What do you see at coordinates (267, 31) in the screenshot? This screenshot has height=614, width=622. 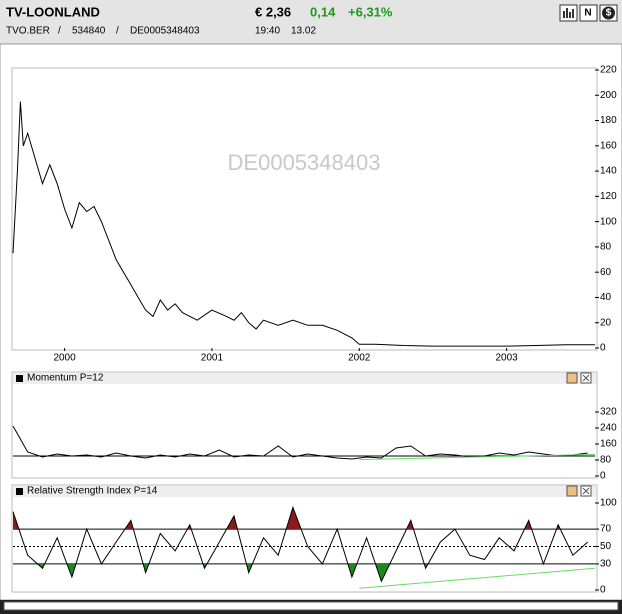 I see `time: 19:40` at bounding box center [267, 31].